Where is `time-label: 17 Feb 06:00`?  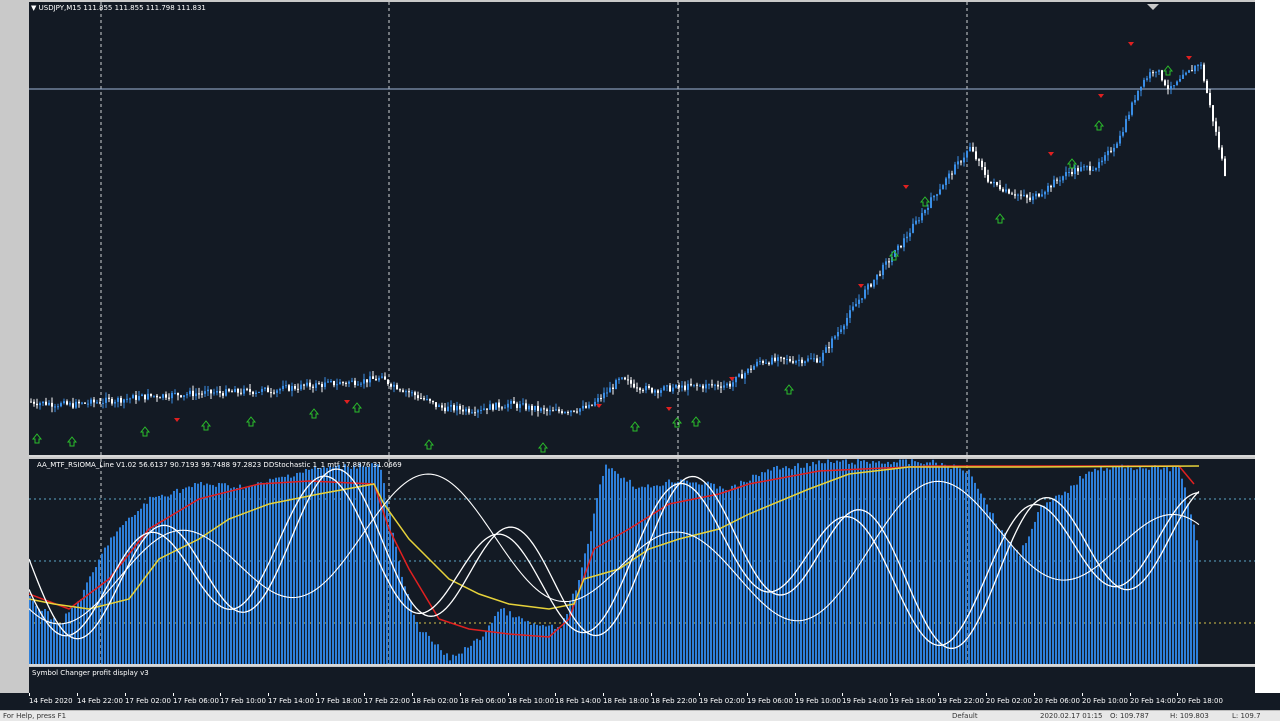
time-label: 17 Feb 06:00 is located at coordinates (196, 701).